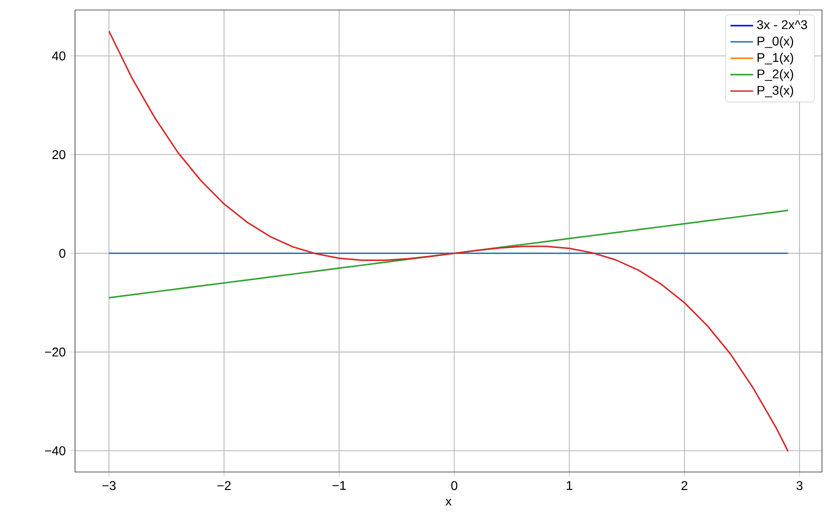 Image resolution: width=833 pixels, height=525 pixels. Describe the element at coordinates (62, 253) in the screenshot. I see `y-tick-label: 0` at that location.